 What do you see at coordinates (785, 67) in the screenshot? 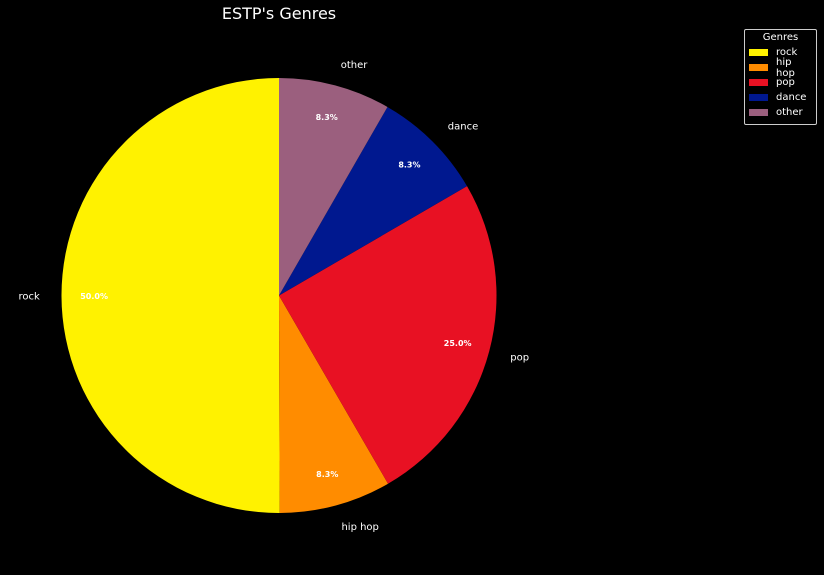
I see `legend-label: hip hop` at bounding box center [785, 67].